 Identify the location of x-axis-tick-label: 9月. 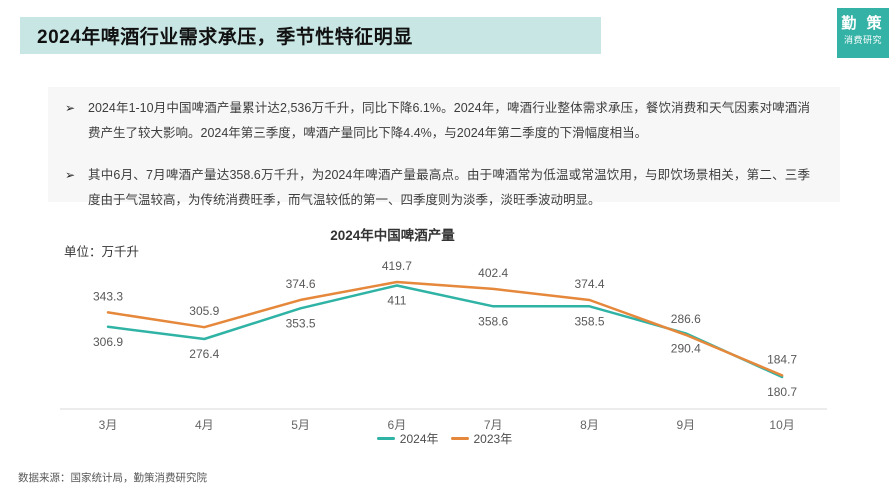
(685, 425).